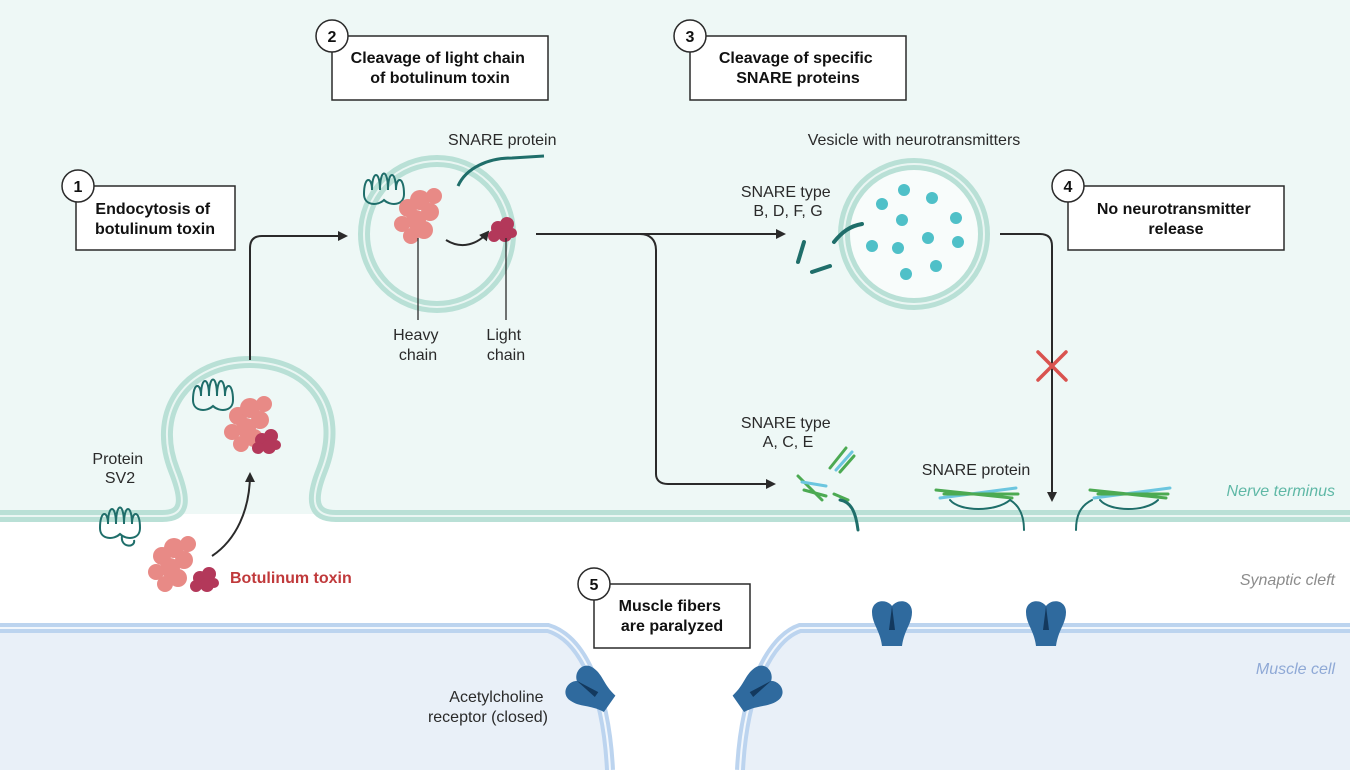 The image size is (1350, 775). Describe the element at coordinates (979, 508) in the screenshot. I see `snare-complex-left-icon` at that location.